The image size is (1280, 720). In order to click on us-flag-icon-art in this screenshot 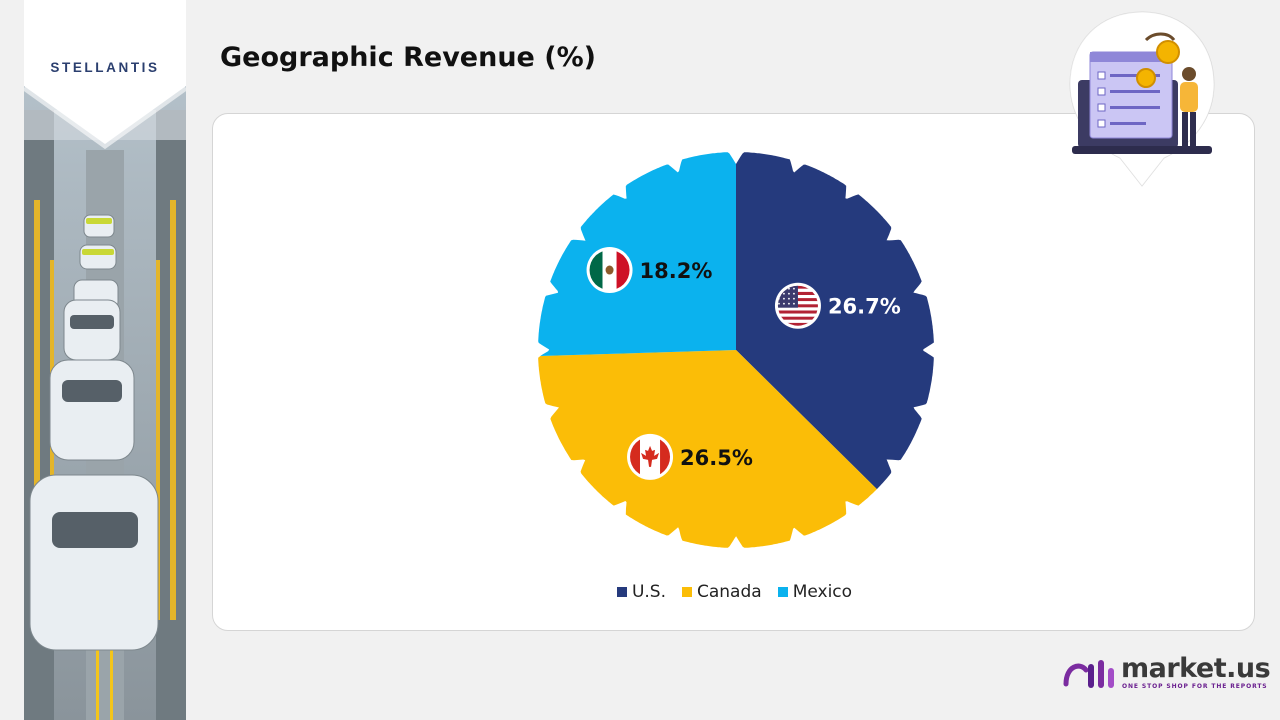, I will do `click(797, 305)`.